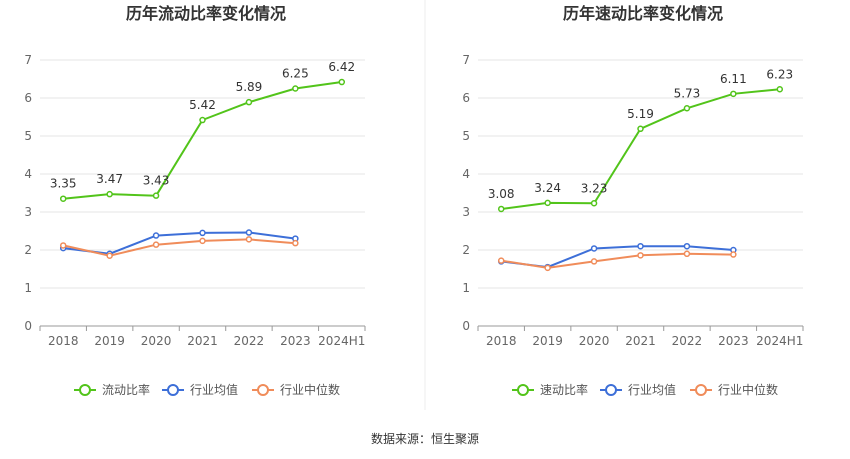 This screenshot has width=850, height=459. Describe the element at coordinates (341, 67) in the screenshot. I see `data-label: 6.42` at that location.